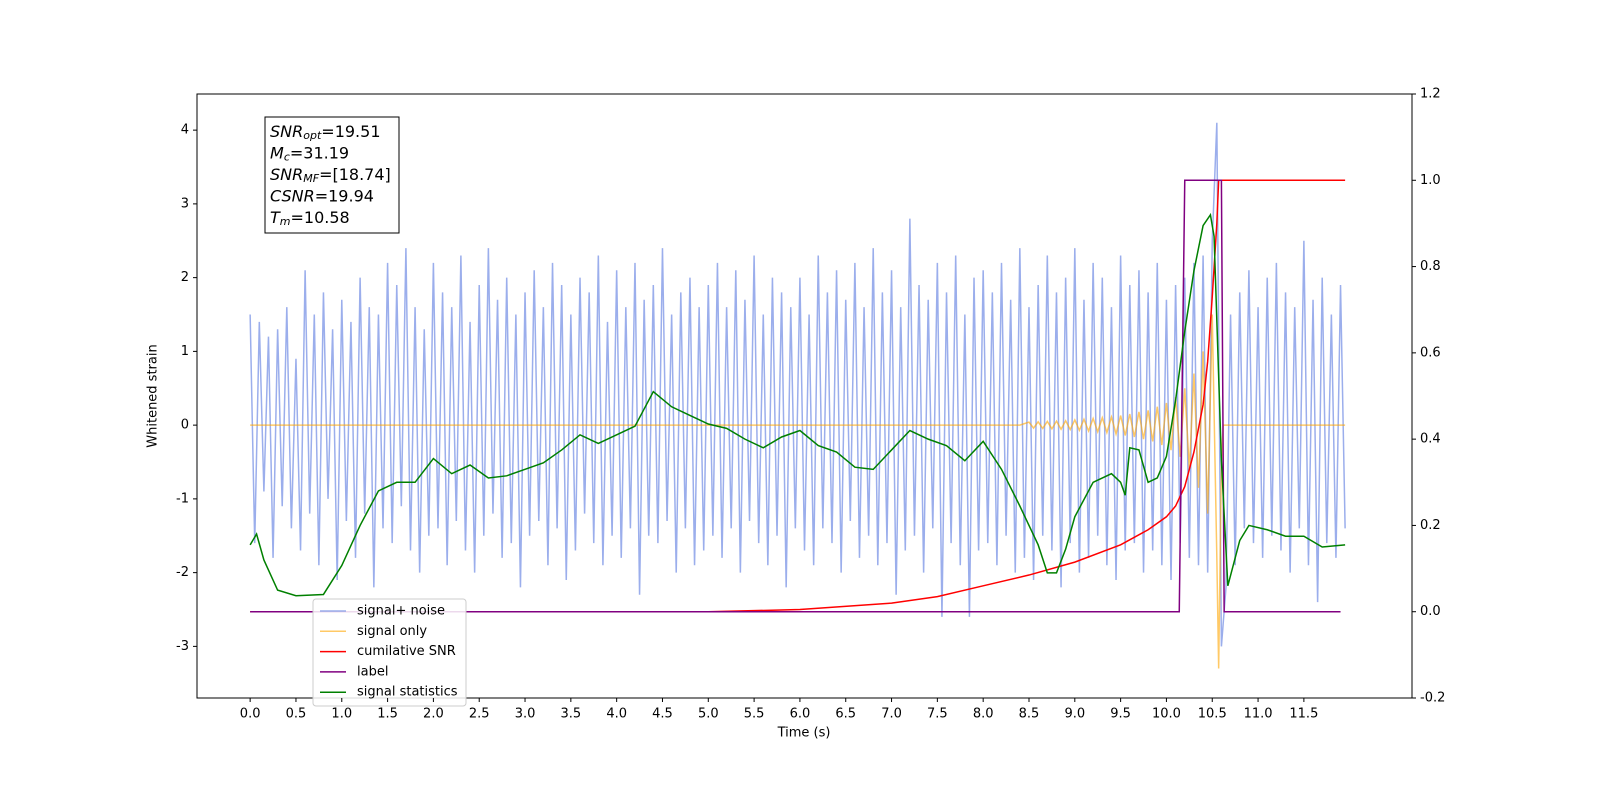  What do you see at coordinates (937, 714) in the screenshot?
I see `x-tick-label: 7.5` at bounding box center [937, 714].